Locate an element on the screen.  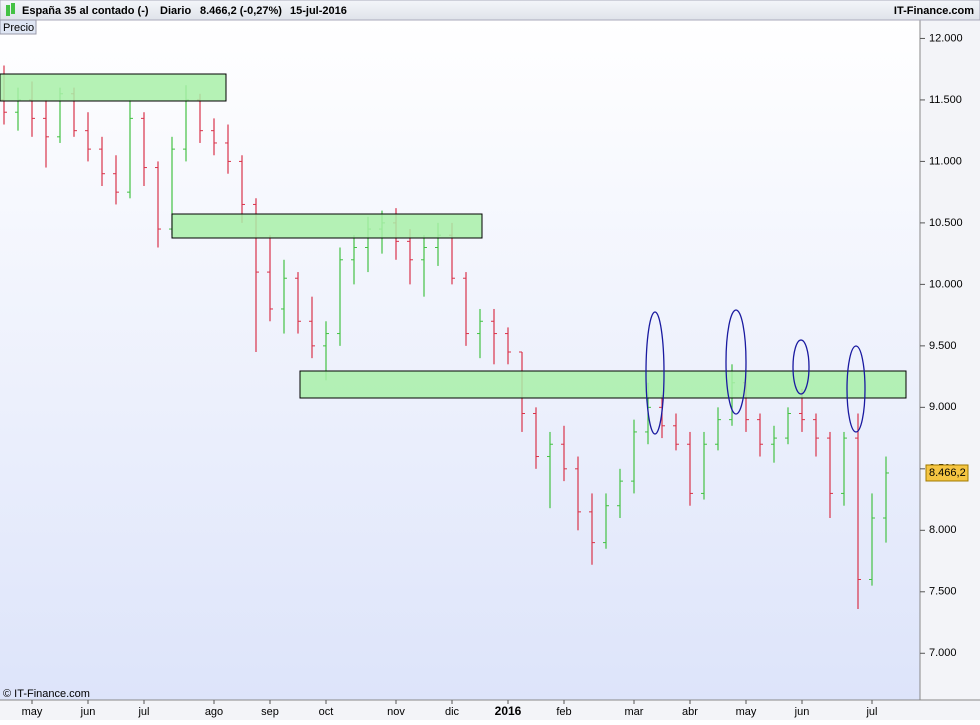
y-tick-label: 7.000 is located at coordinates (943, 653).